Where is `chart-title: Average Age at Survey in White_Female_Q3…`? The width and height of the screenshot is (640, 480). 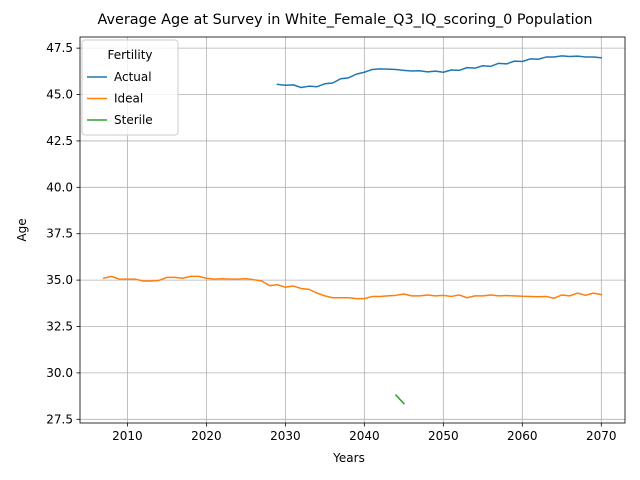 chart-title: Average Age at Survey in White_Female_Q3… is located at coordinates (344, 20).